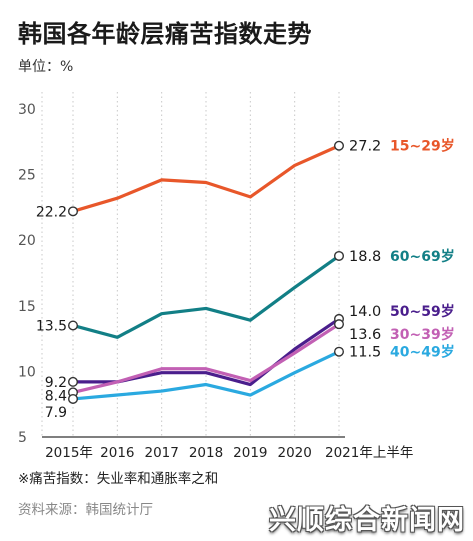  Describe the element at coordinates (161, 453) in the screenshot. I see `x-tick-label: 2017` at that location.